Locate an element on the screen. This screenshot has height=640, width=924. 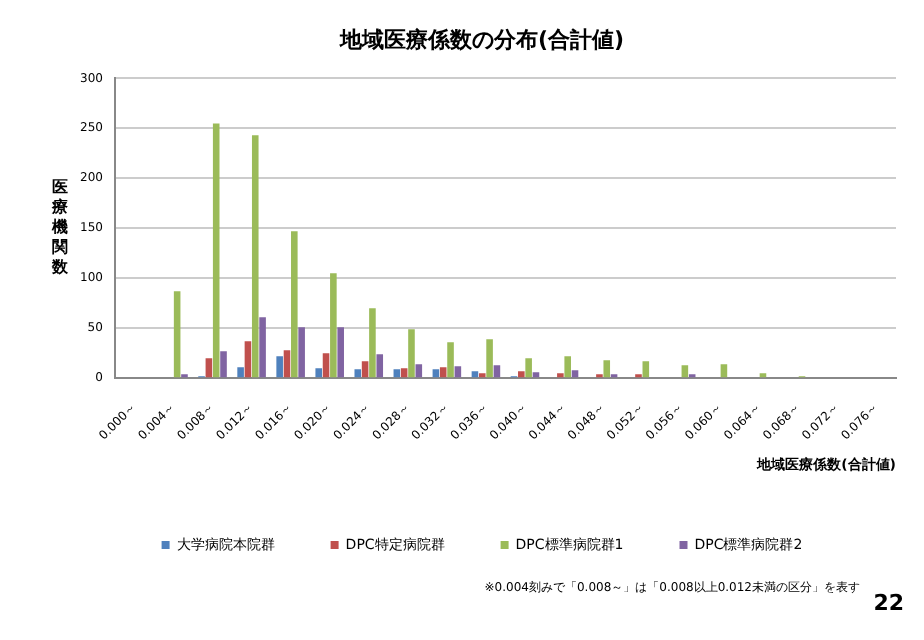
y-axis-title: 医療機関数 is located at coordinates (60, 227).